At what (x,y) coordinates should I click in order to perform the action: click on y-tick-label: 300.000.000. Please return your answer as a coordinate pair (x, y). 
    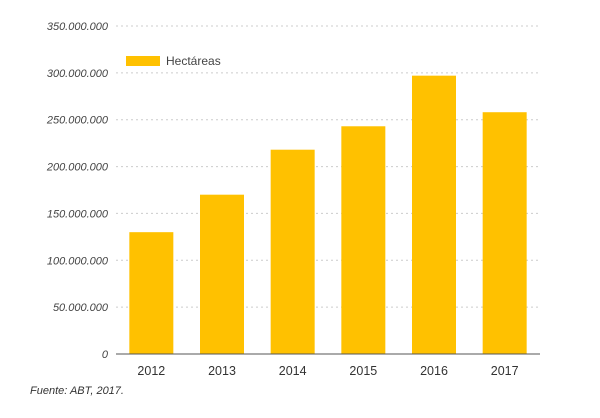
    Looking at the image, I should click on (78, 74).